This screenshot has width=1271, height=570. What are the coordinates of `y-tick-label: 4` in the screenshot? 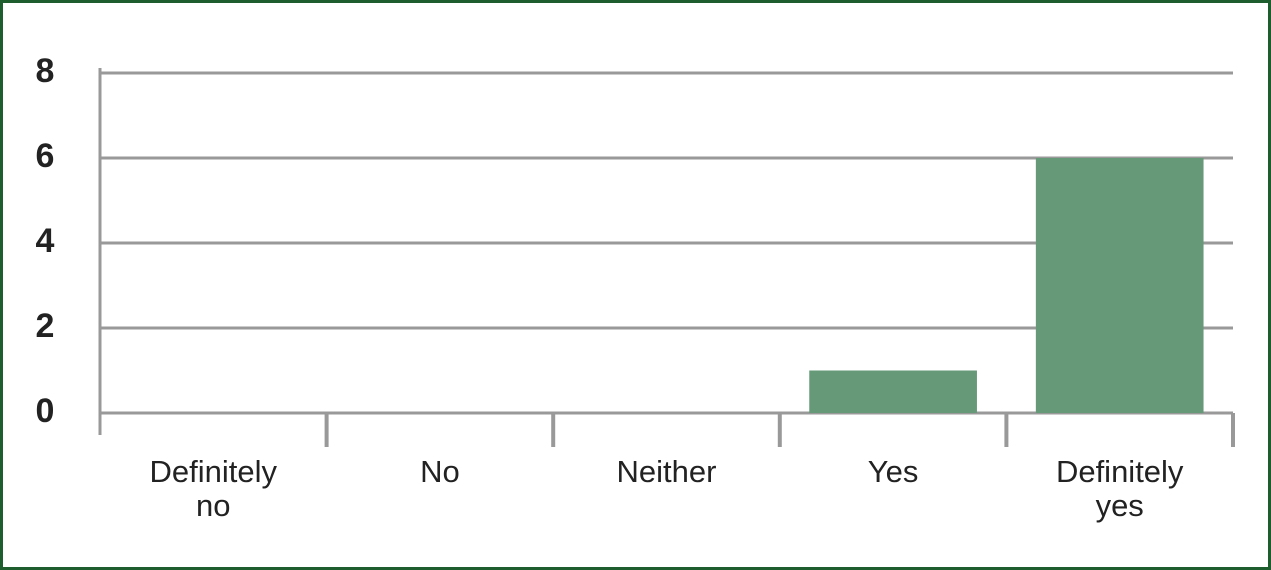 It's located at (45, 241).